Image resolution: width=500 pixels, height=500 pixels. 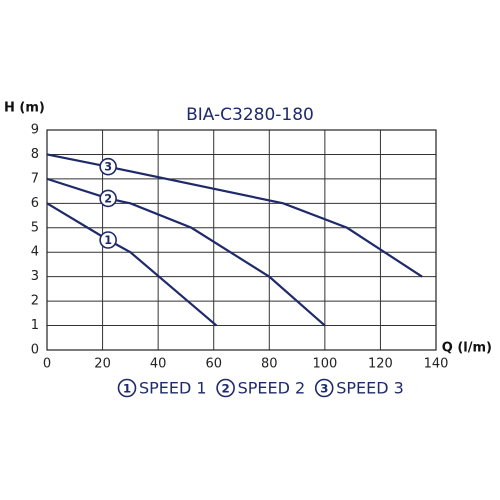 What do you see at coordinates (35, 301) in the screenshot?
I see `y-tick-label: 2` at bounding box center [35, 301].